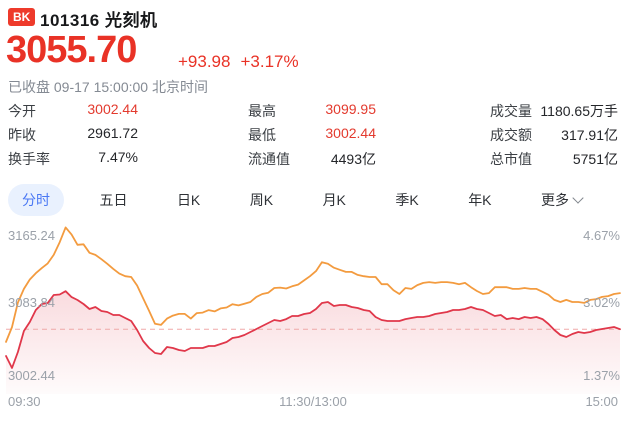 Image resolution: width=626 pixels, height=424 pixels. I want to click on stat-value: 2961.72, so click(112, 133).